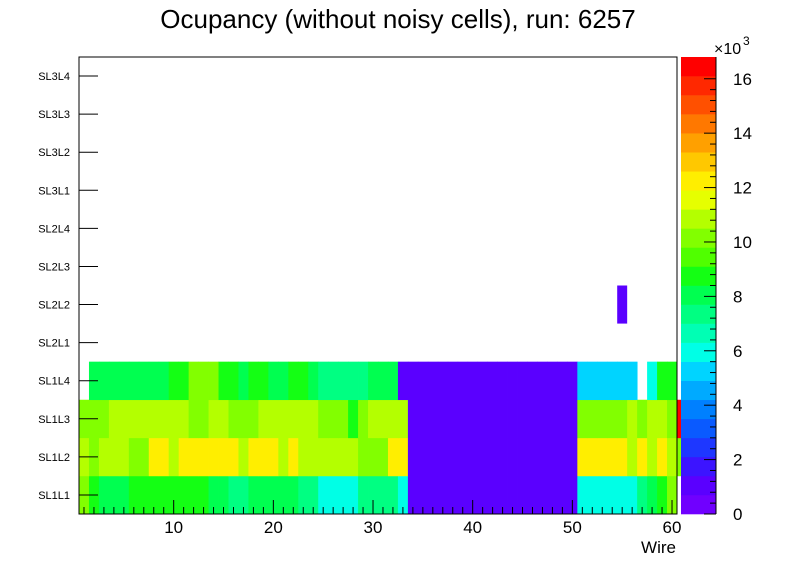 This screenshot has width=796, height=572. Describe the element at coordinates (54, 191) in the screenshot. I see `y-tick-label: SL3L1` at that location.